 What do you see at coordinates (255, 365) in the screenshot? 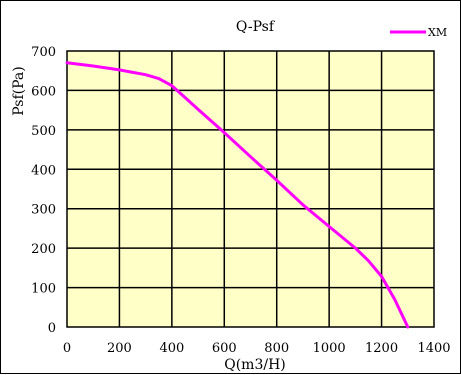
I see `x-axis-label: Q(m3/H)` at bounding box center [255, 365].